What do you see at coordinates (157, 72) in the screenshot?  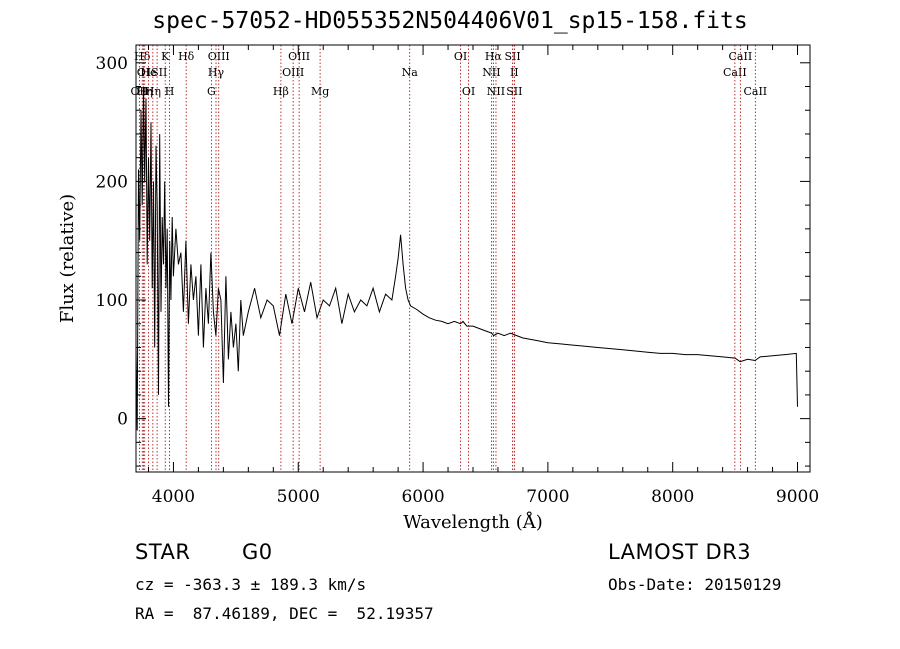 I see `line-label: ISII` at bounding box center [157, 72].